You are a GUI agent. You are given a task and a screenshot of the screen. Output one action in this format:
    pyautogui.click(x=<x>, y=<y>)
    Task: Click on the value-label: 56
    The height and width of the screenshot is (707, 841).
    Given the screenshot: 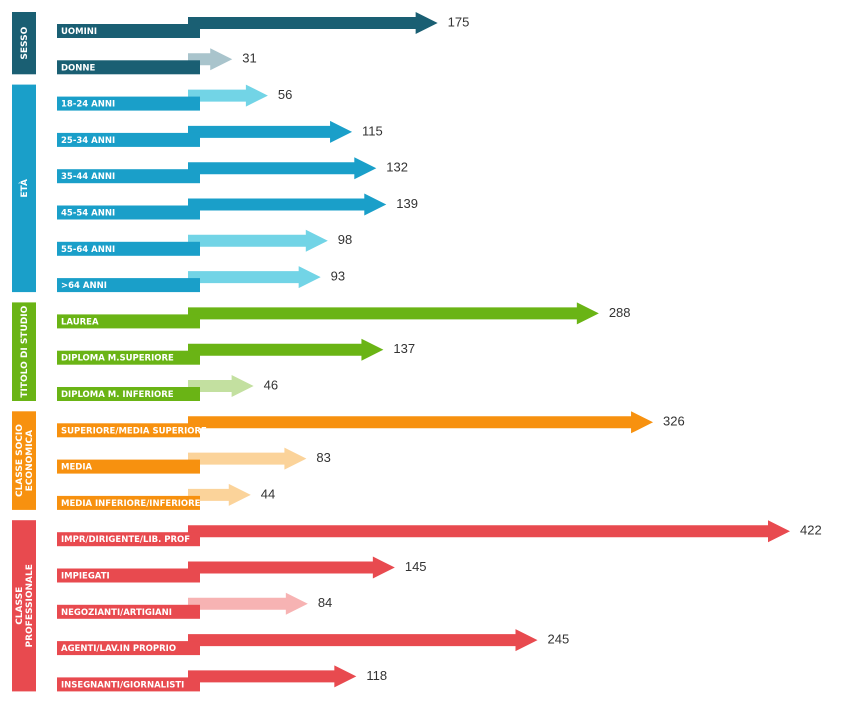 What is the action you would take?
    pyautogui.click(x=285, y=94)
    